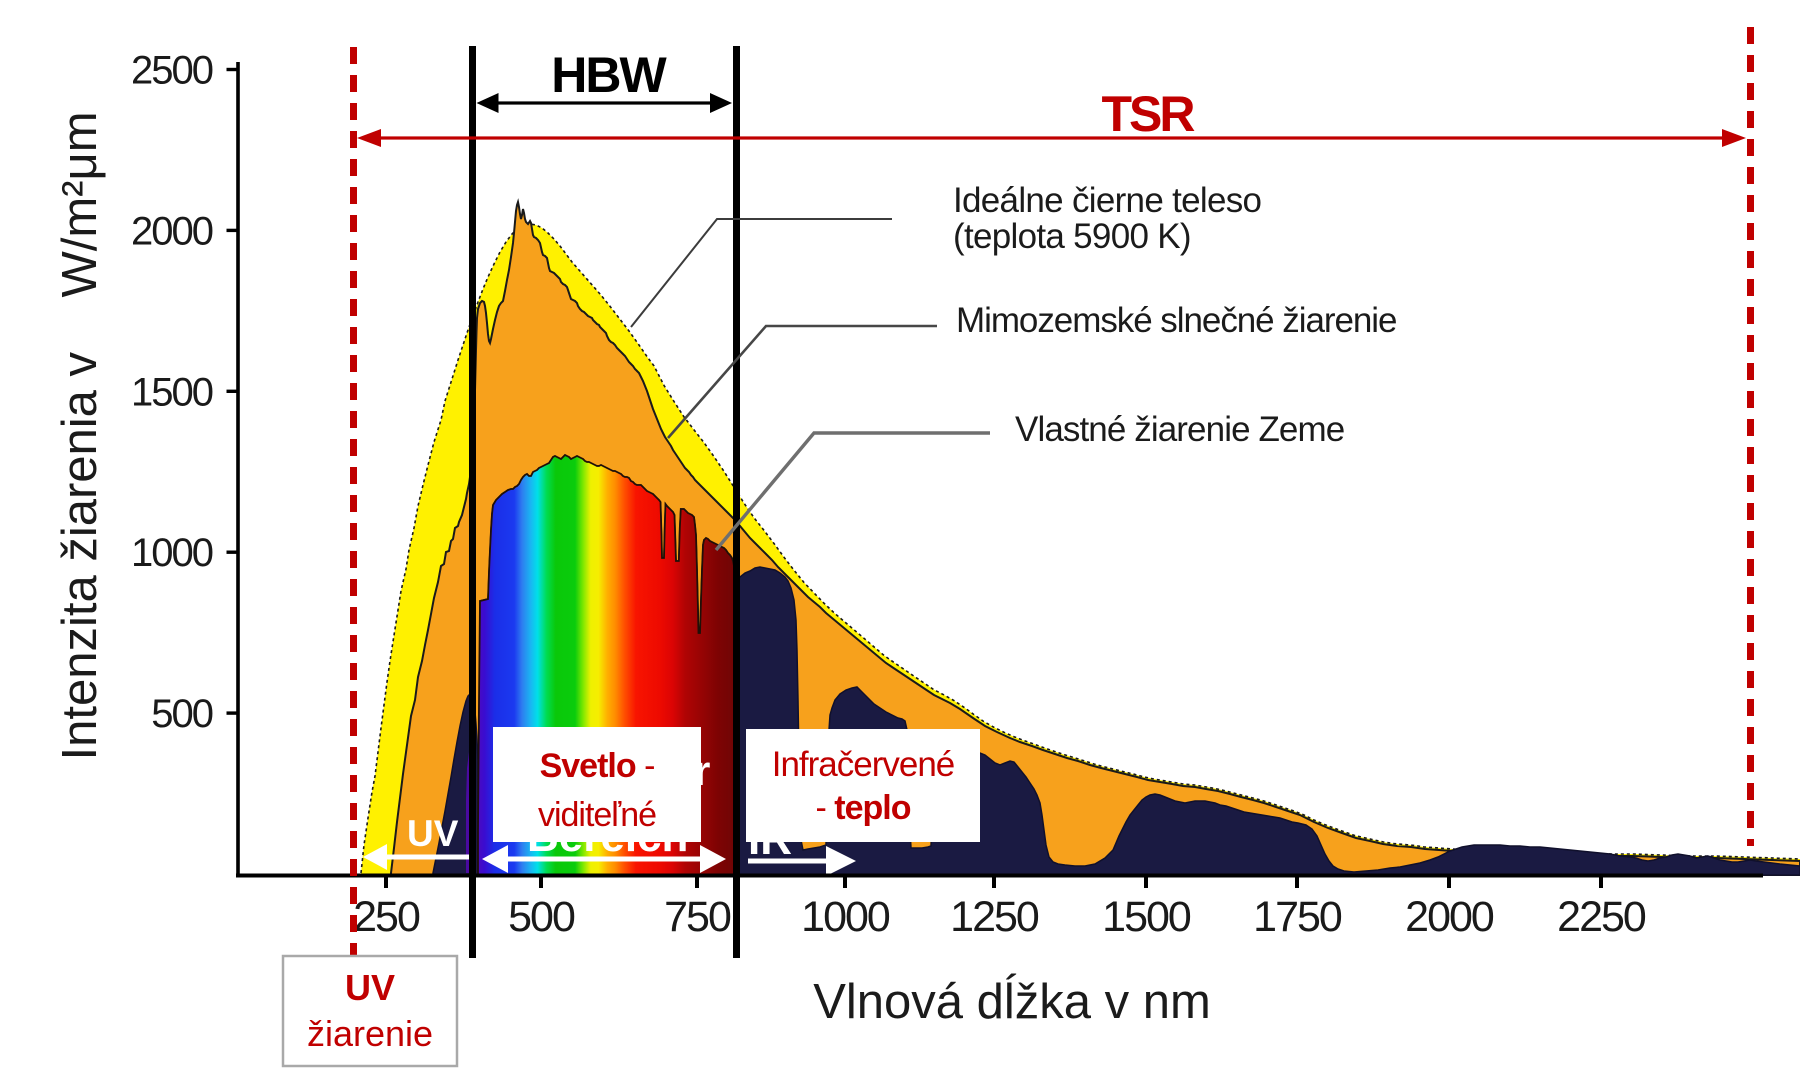 This screenshot has height=1072, width=1800. What do you see at coordinates (697, 917) in the screenshot?
I see `svg-text: 750` at bounding box center [697, 917].